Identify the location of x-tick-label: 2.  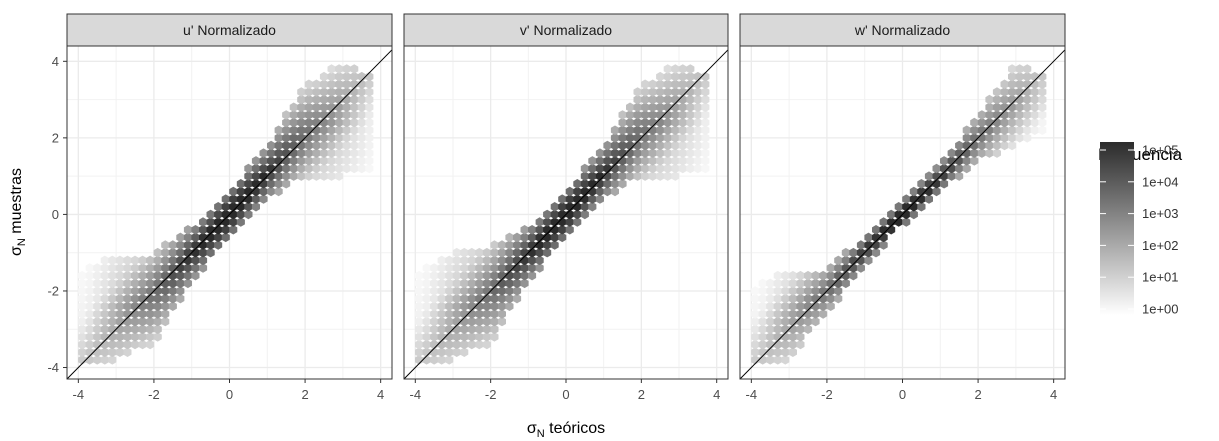
(304, 394).